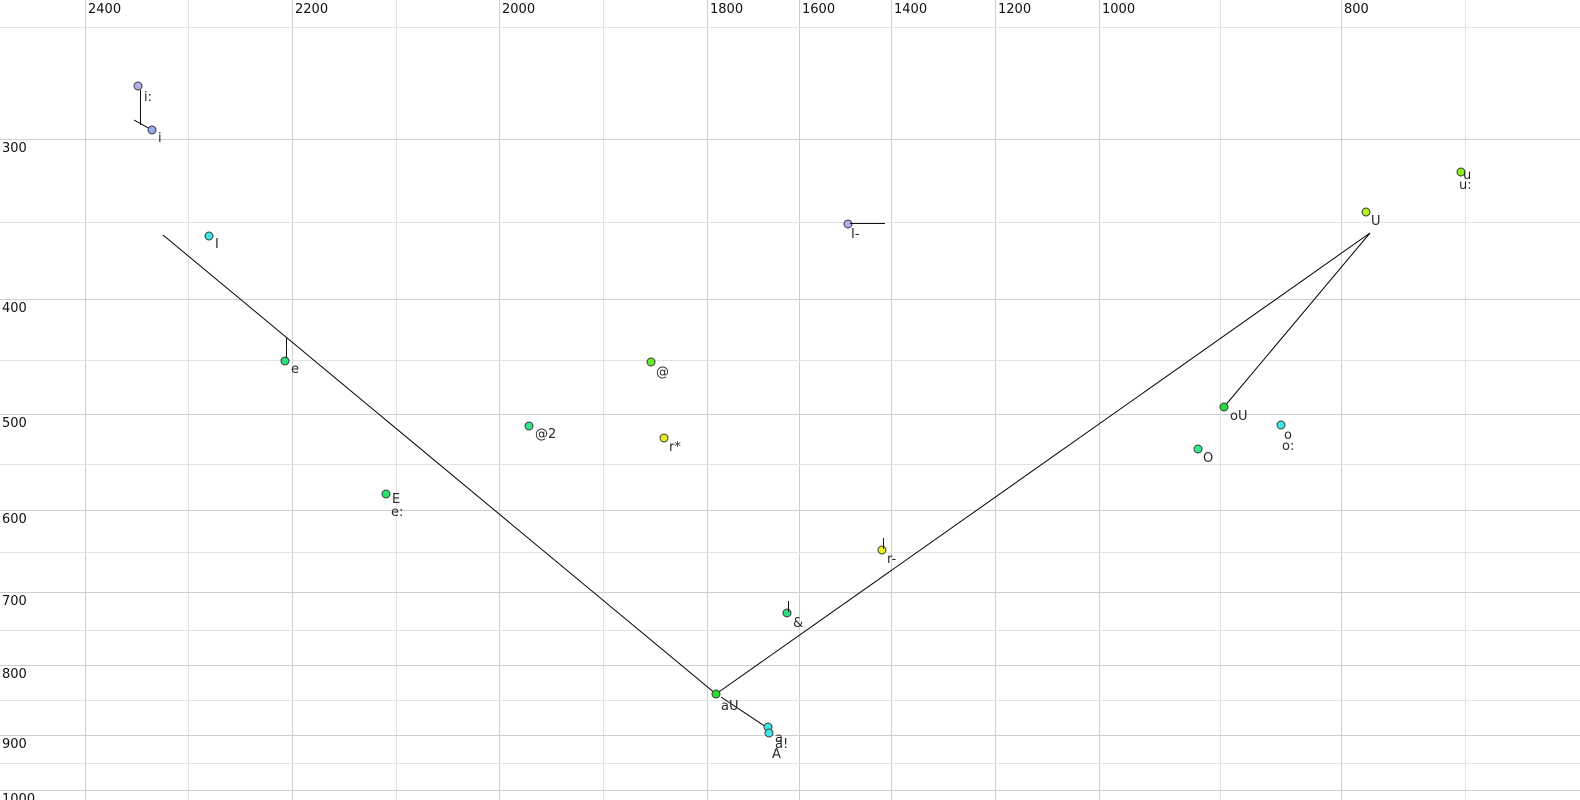  Describe the element at coordinates (867, 223) in the screenshot. I see `stem-I-` at that location.